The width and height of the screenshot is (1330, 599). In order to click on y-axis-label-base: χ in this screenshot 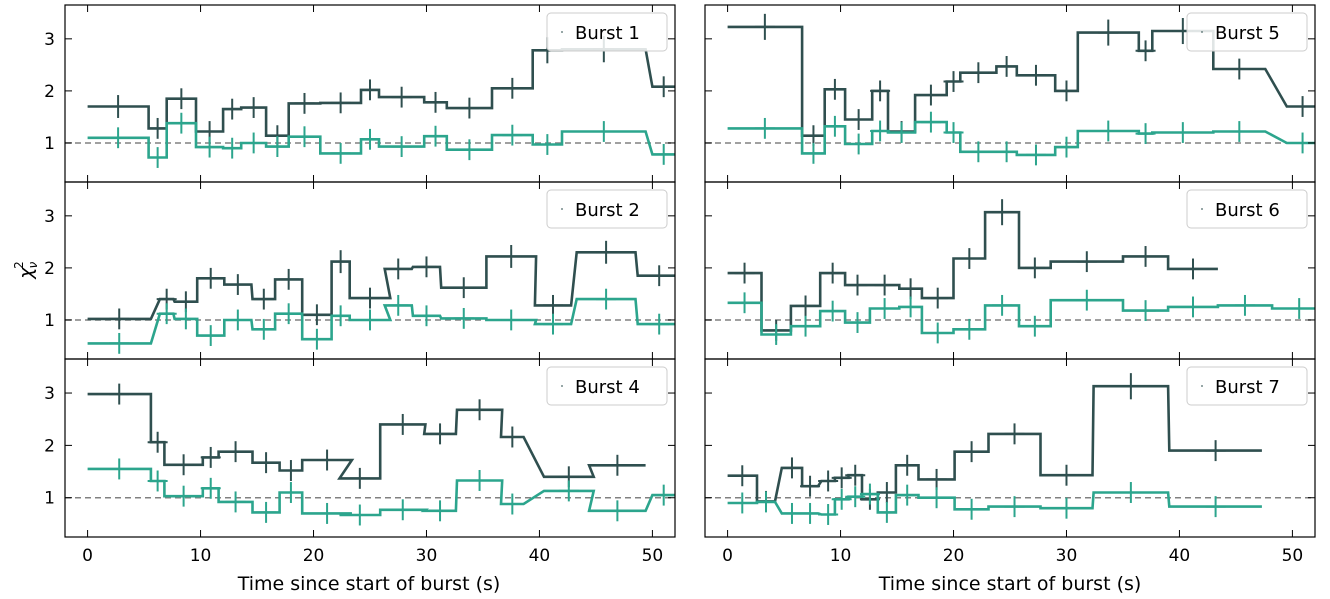, I will do `click(26, 273)`.